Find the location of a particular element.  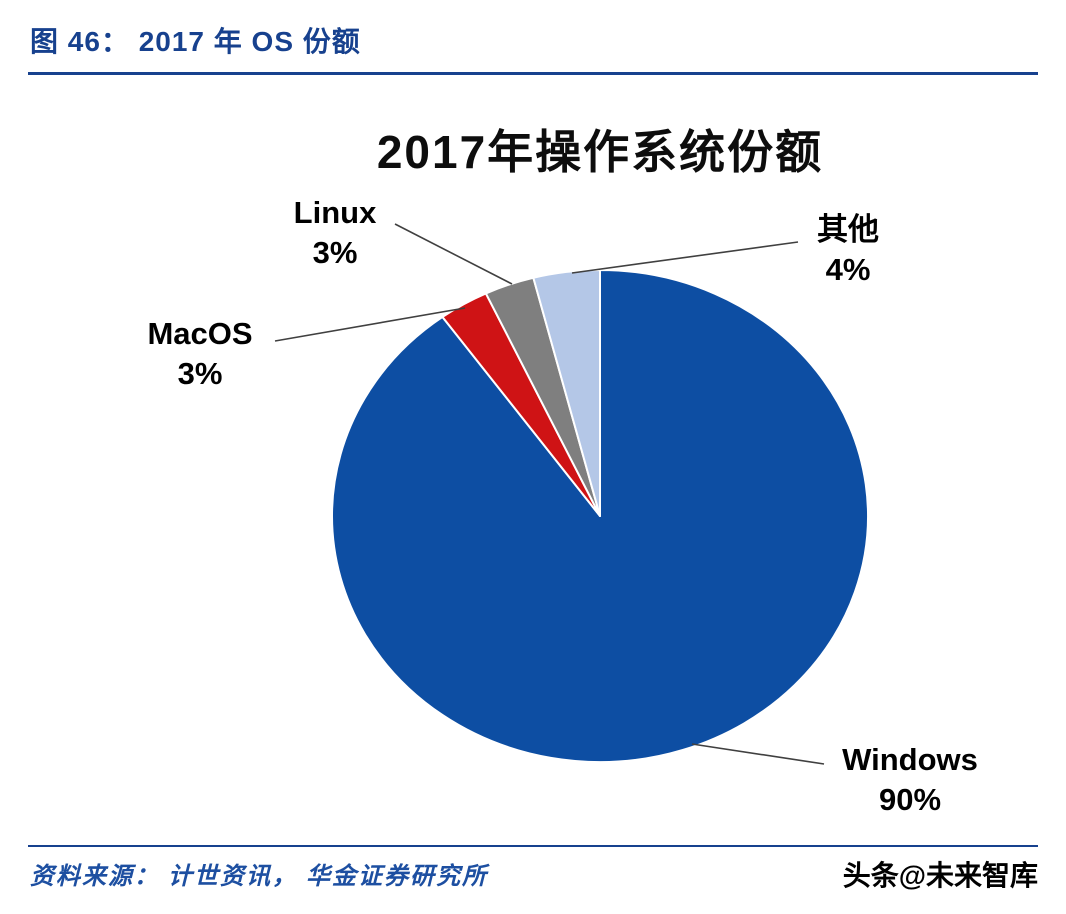

chart-title: 2017年操作系统份额 is located at coordinates (600, 152).